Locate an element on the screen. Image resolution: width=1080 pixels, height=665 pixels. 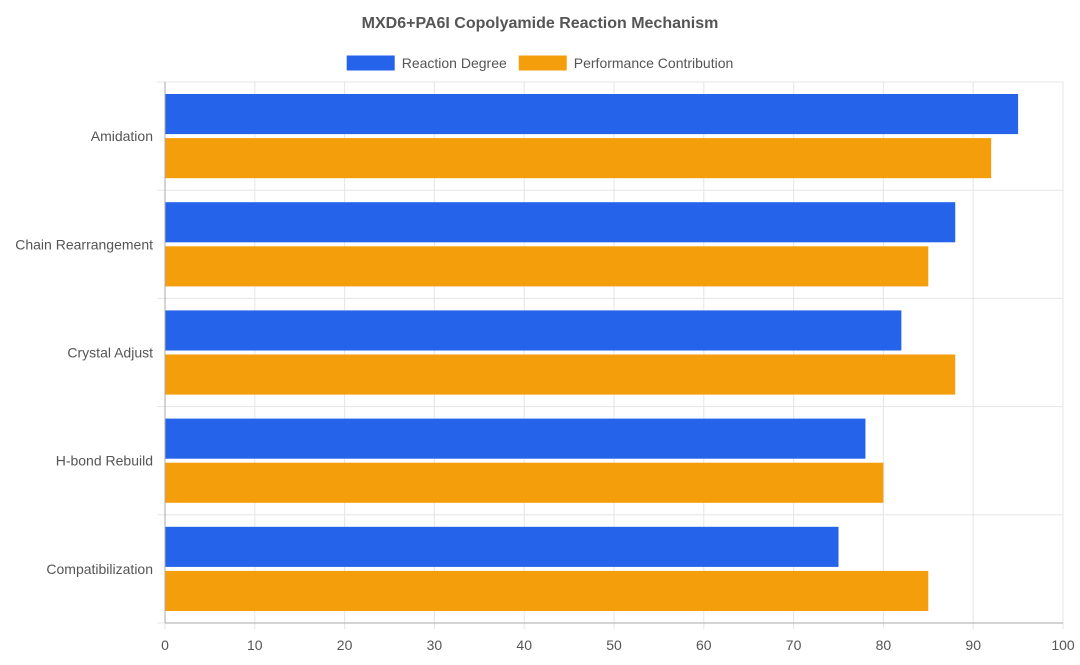
category-label: Compatibilization is located at coordinates (99, 569).